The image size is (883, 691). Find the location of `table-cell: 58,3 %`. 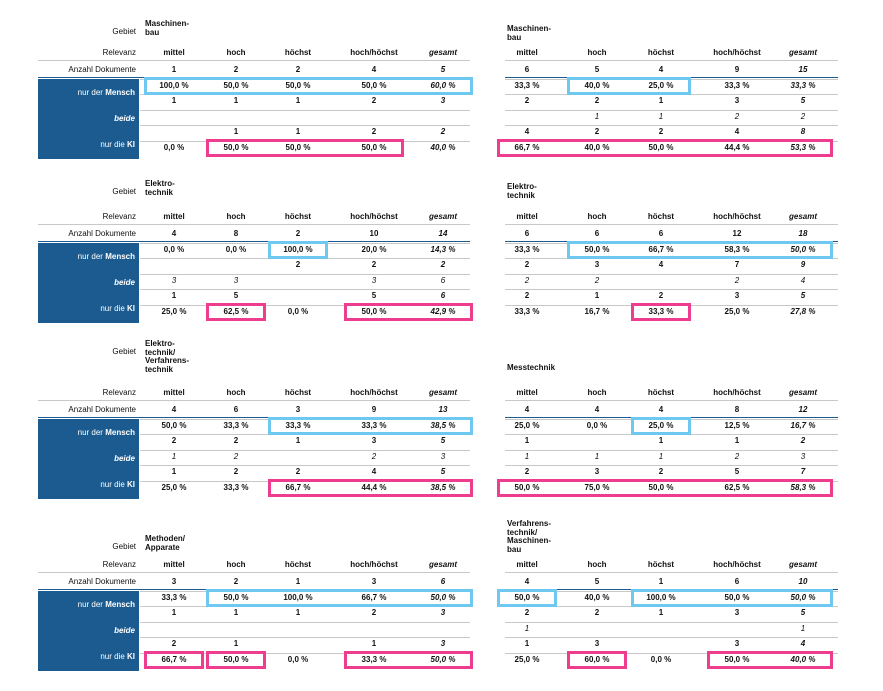

table-cell: 58,3 % is located at coordinates (803, 487).